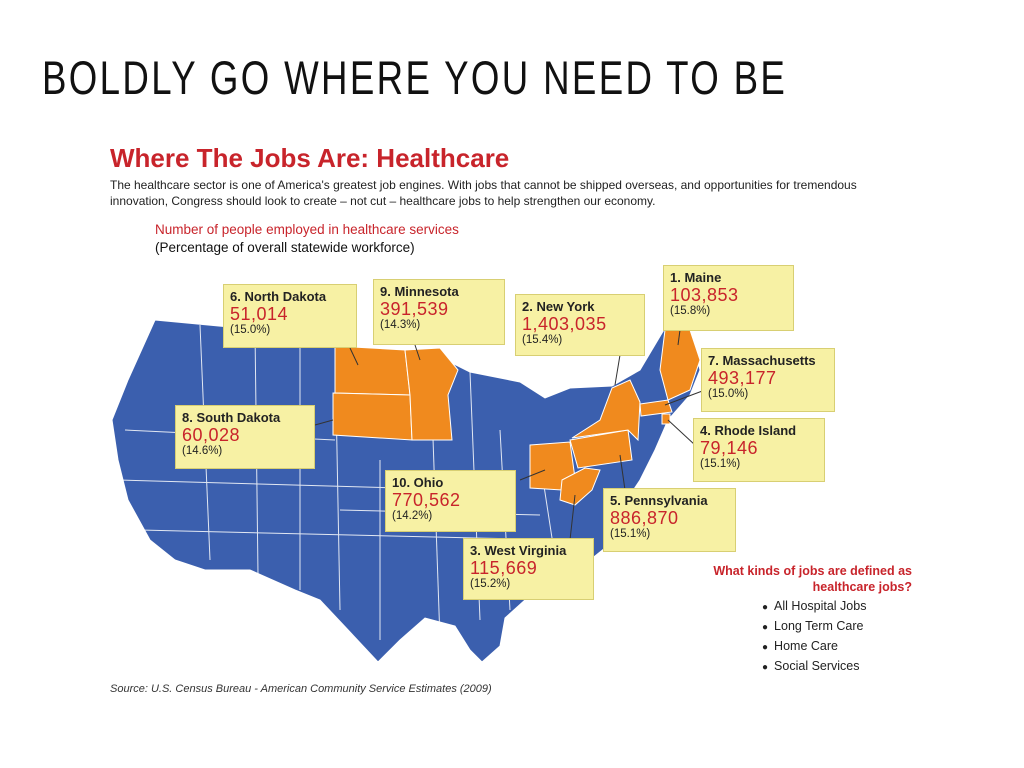 This screenshot has height=768, width=1024. I want to click on workforce-percent: (15.4%), so click(542, 340).